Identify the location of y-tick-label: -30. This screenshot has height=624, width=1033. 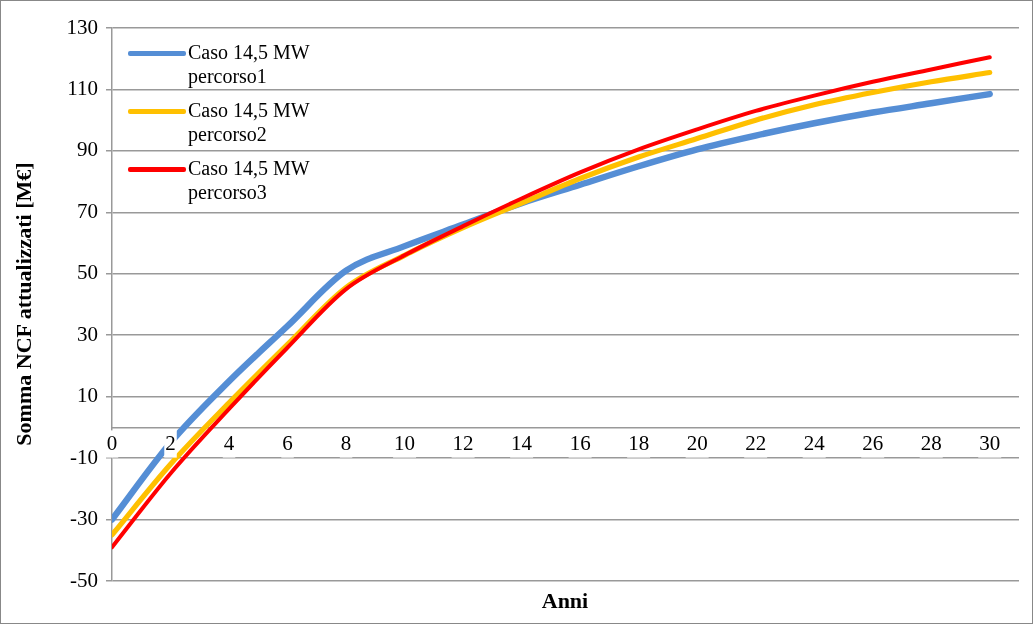
(84, 518).